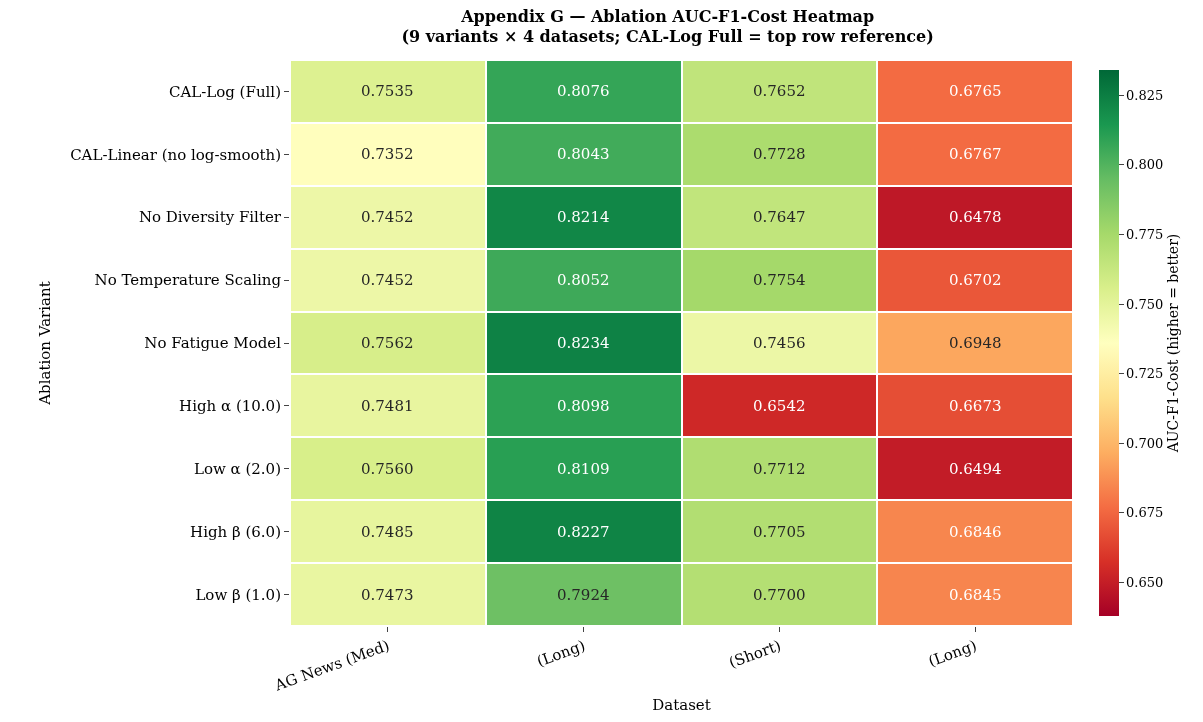 The image size is (1203, 722). I want to click on data-label: 0.6948, so click(975, 343).